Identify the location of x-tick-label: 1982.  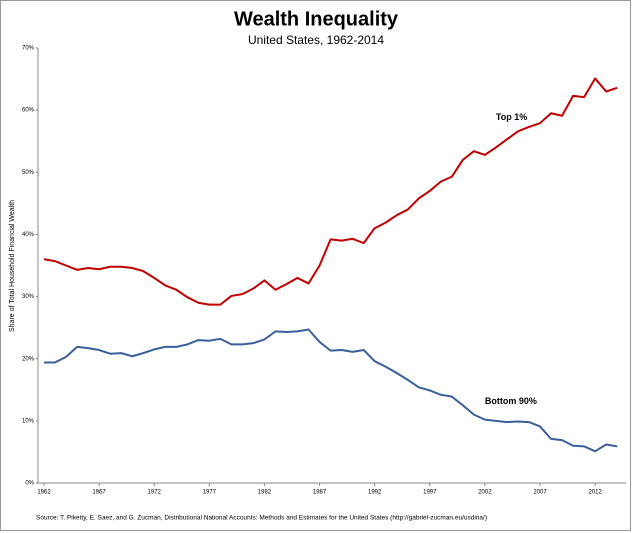
(265, 493).